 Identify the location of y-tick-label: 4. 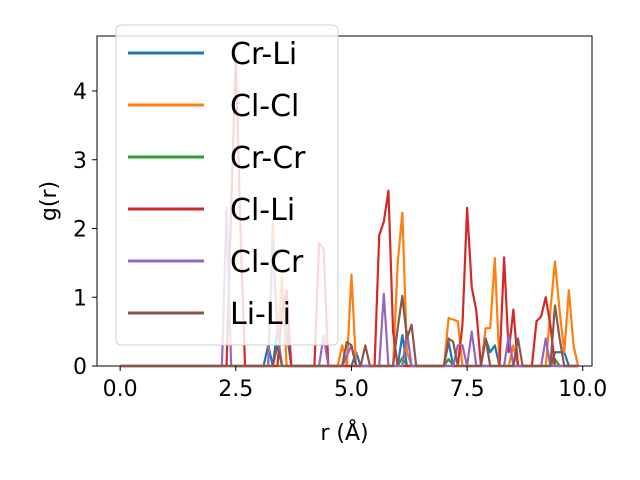
(80, 92).